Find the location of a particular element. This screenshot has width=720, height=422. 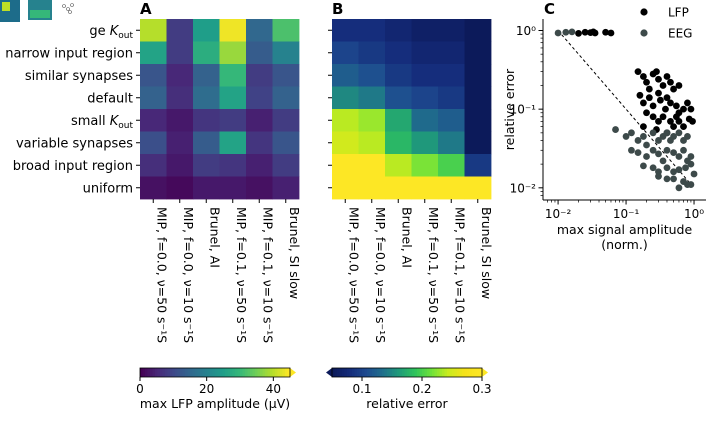

heat-cell-r1-c5 is located at coordinates (286, 53).